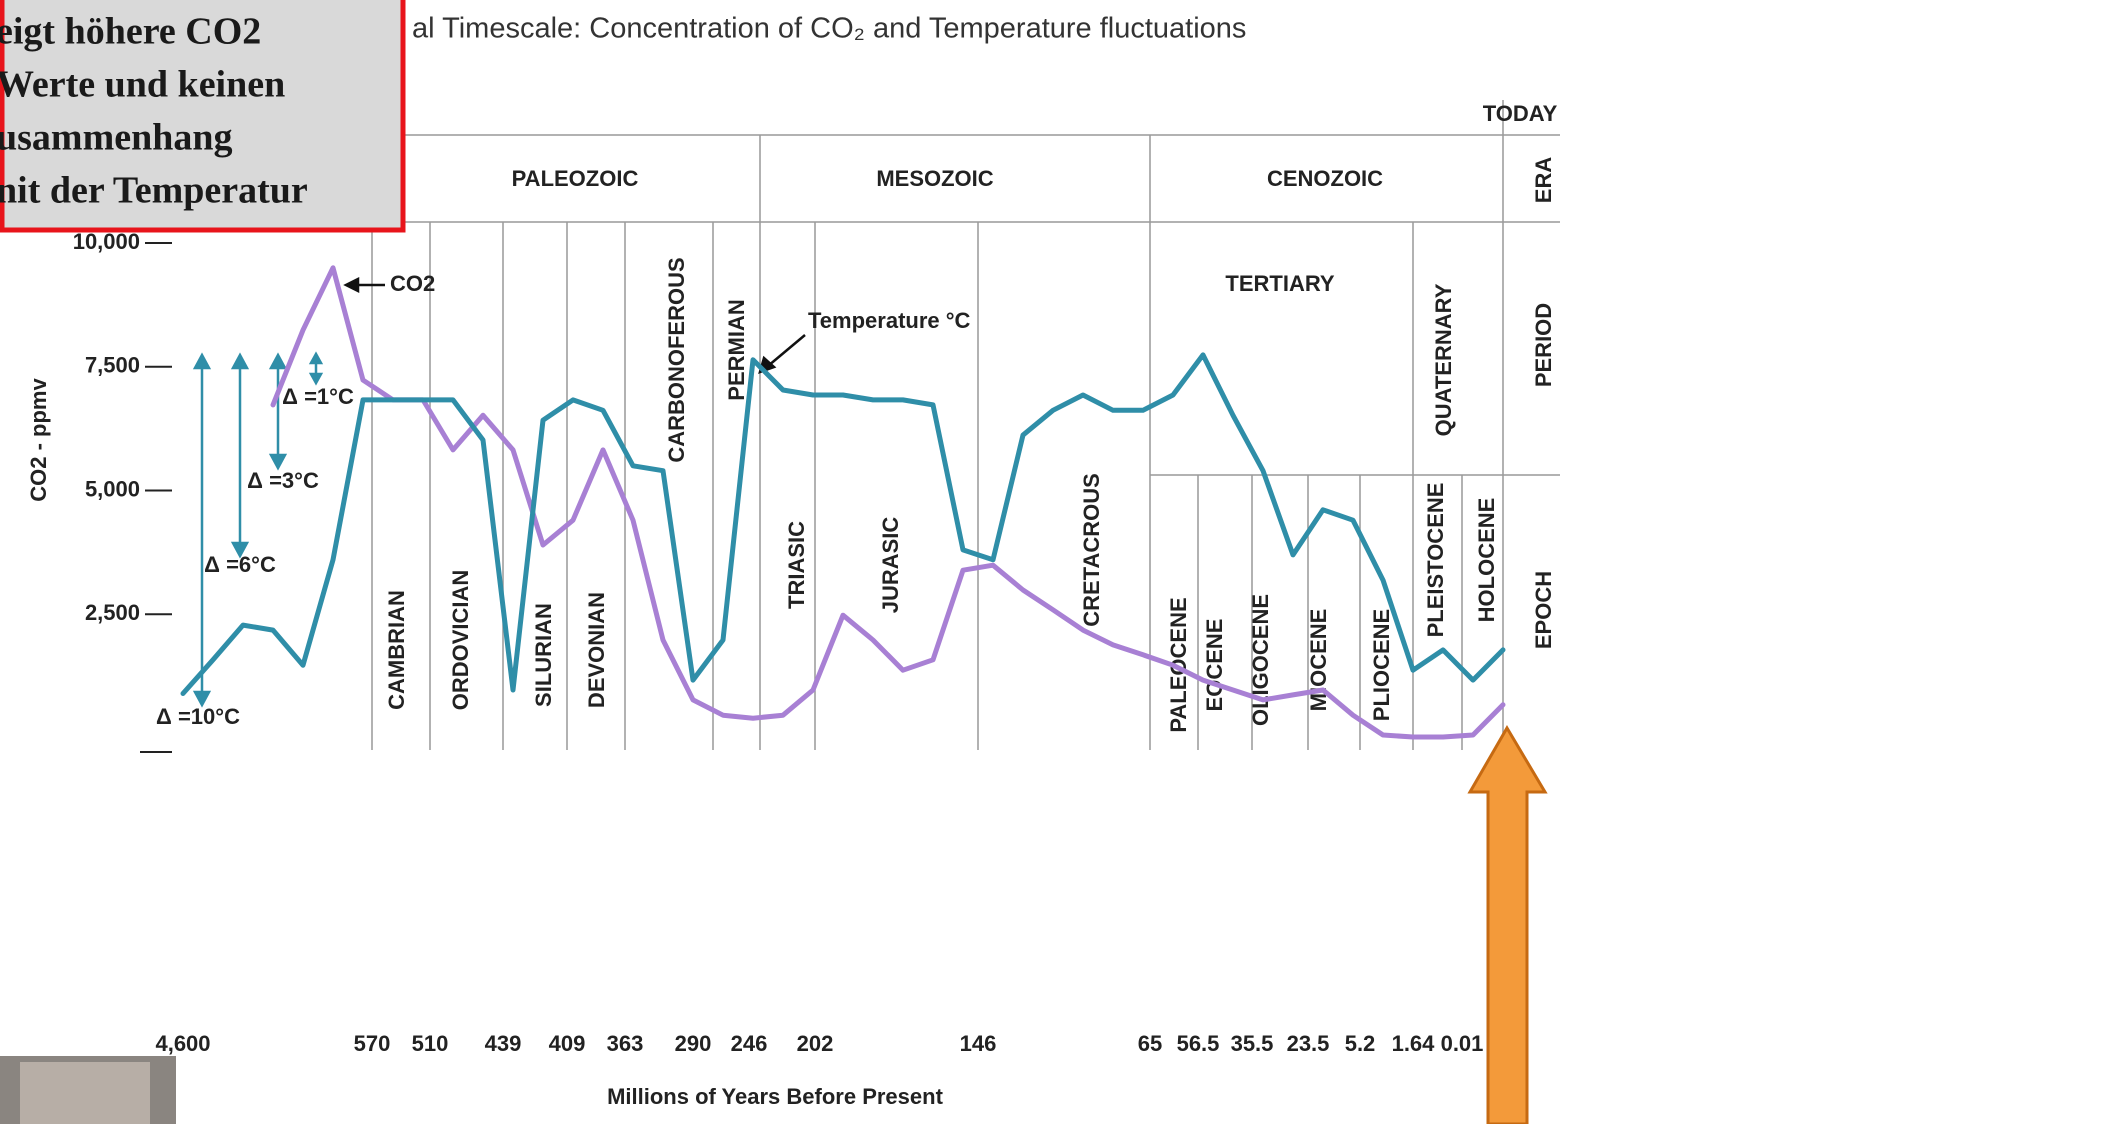 Image resolution: width=2103 pixels, height=1124 pixels. Describe the element at coordinates (182, 1043) in the screenshot. I see `x-tick-label: 4,600` at that location.